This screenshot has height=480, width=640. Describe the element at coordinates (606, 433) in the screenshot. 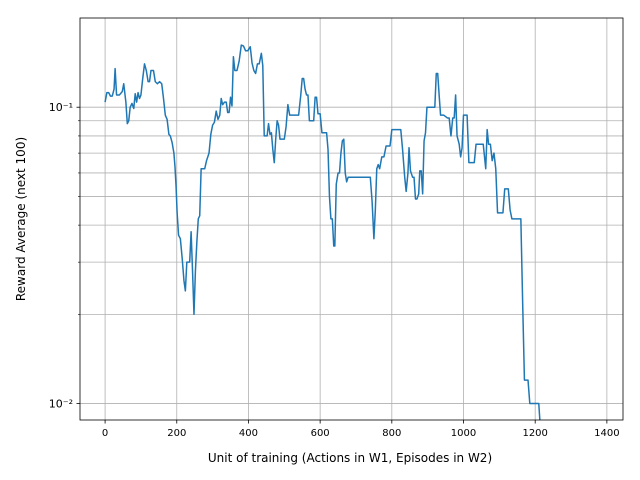

I see `x-tick-label: 1400` at that location.